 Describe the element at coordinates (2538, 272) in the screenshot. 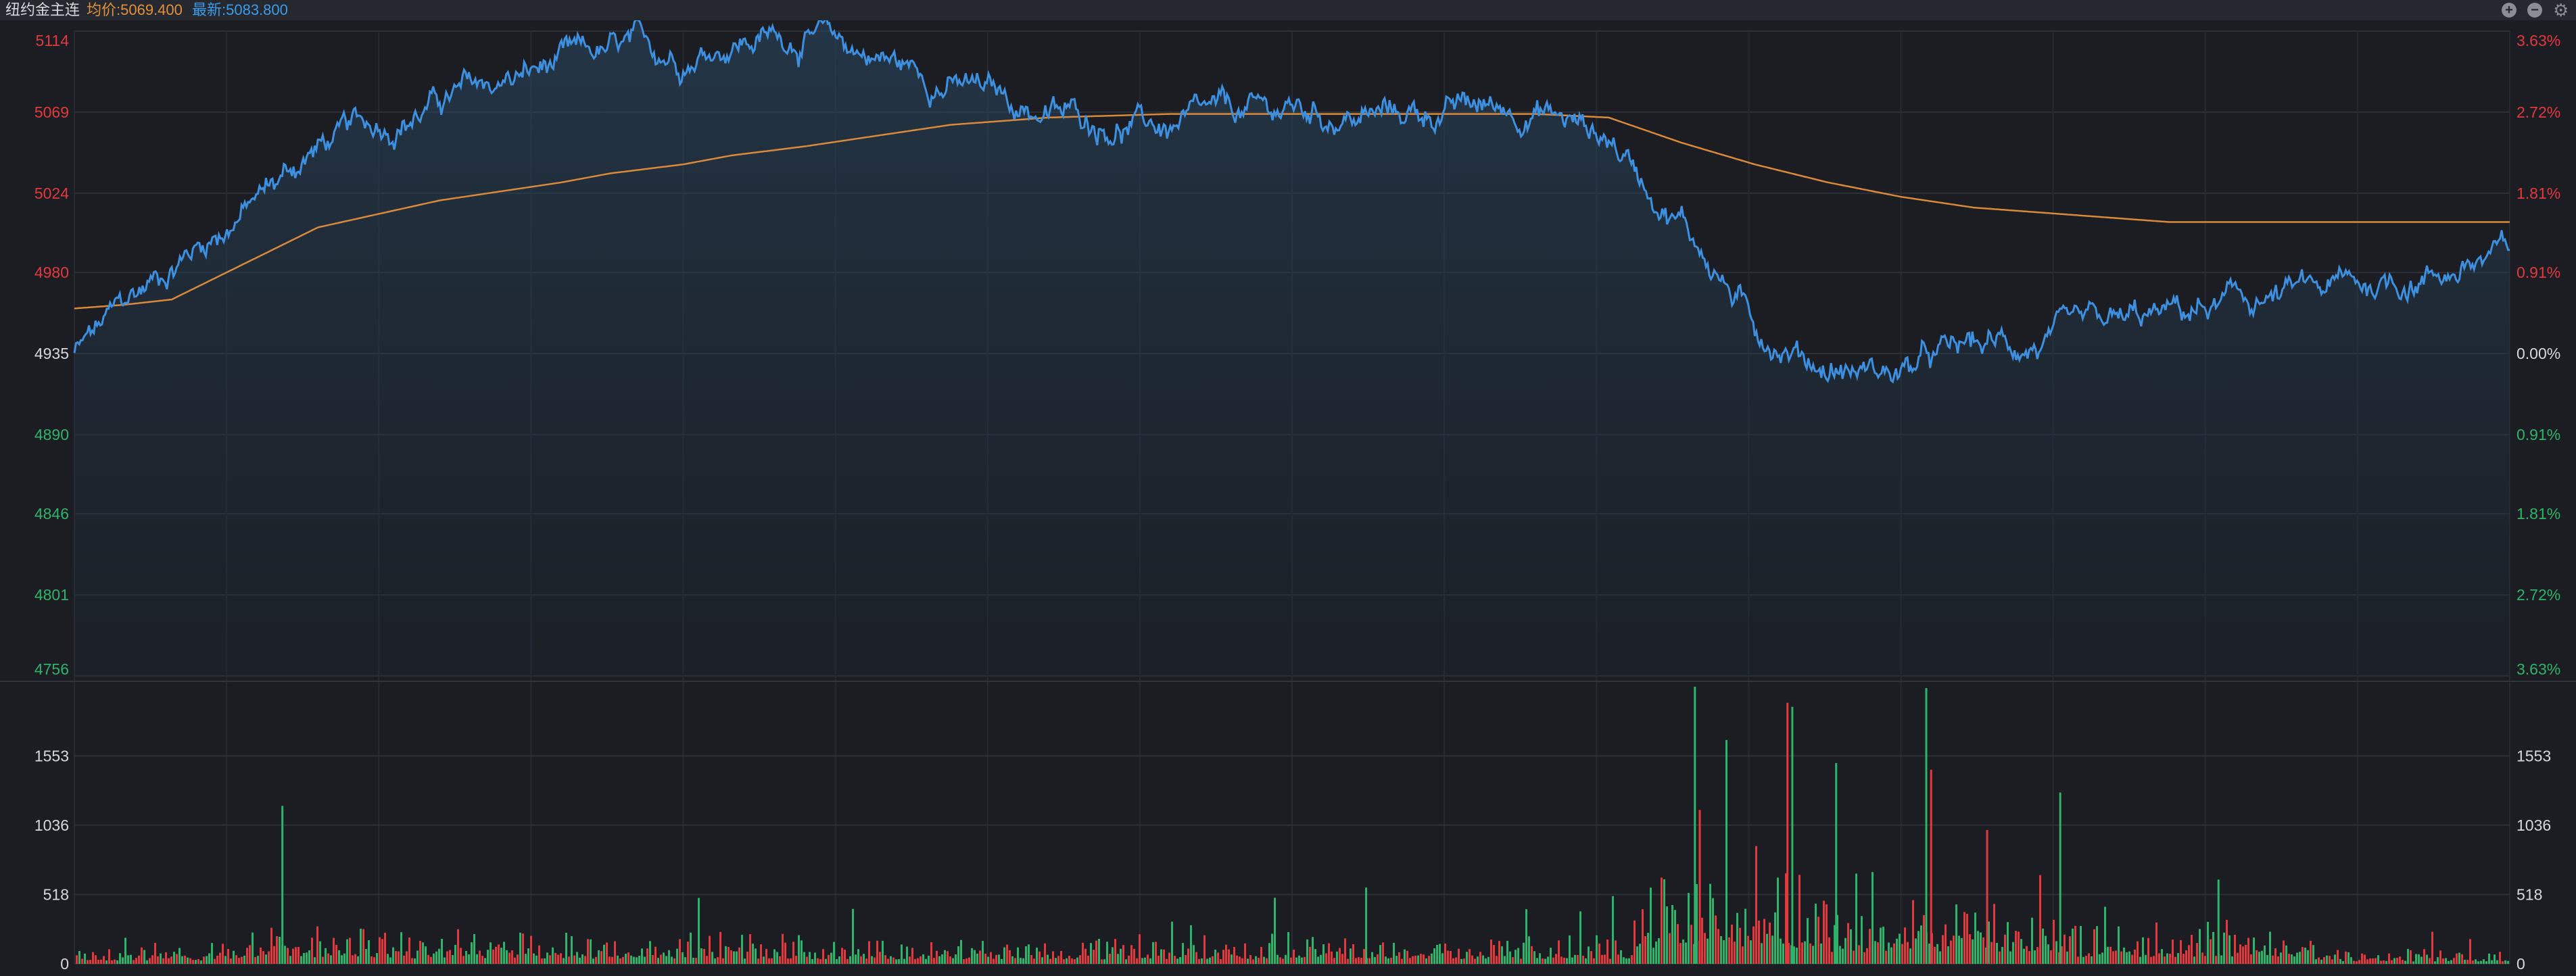

I see `y-tick-right: 0.91%` at that location.